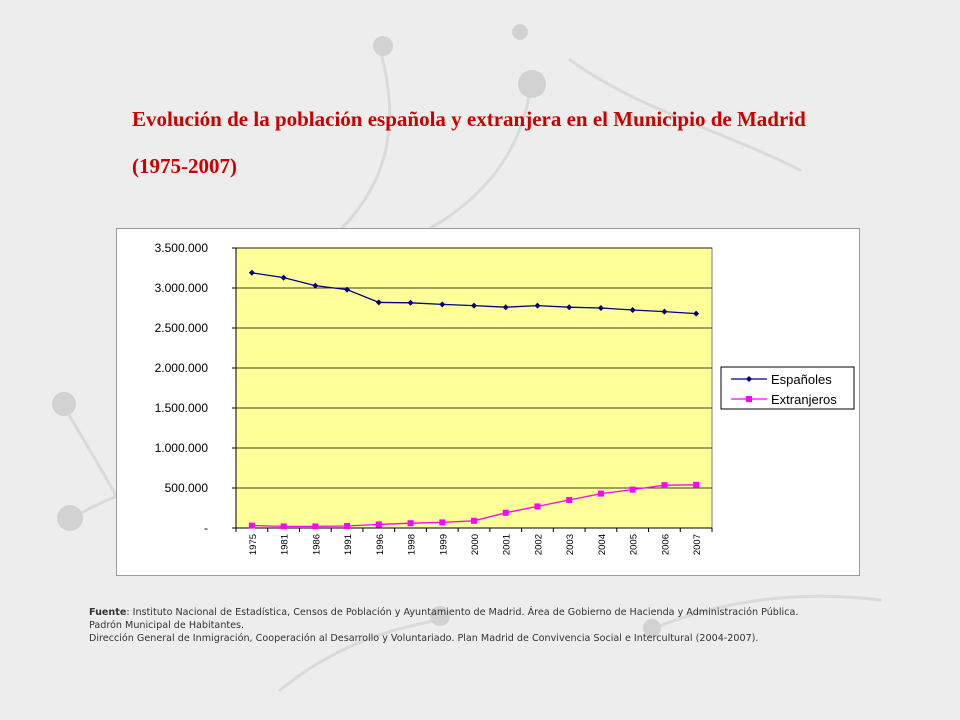 Image resolution: width=960 pixels, height=720 pixels. What do you see at coordinates (182, 368) in the screenshot?
I see `y-tick-label: 2.000.000` at bounding box center [182, 368].